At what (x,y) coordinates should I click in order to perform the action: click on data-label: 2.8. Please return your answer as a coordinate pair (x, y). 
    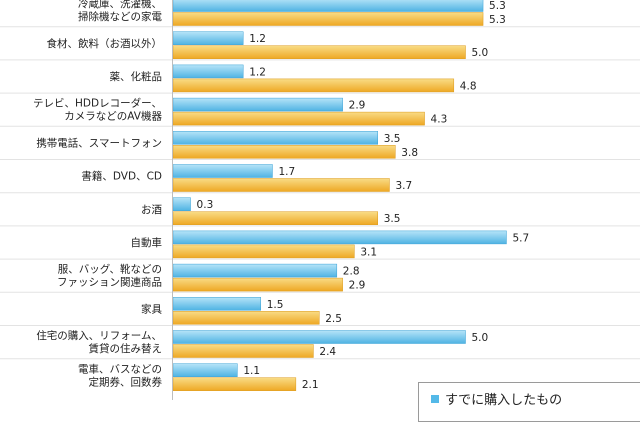
    Looking at the image, I should click on (351, 272).